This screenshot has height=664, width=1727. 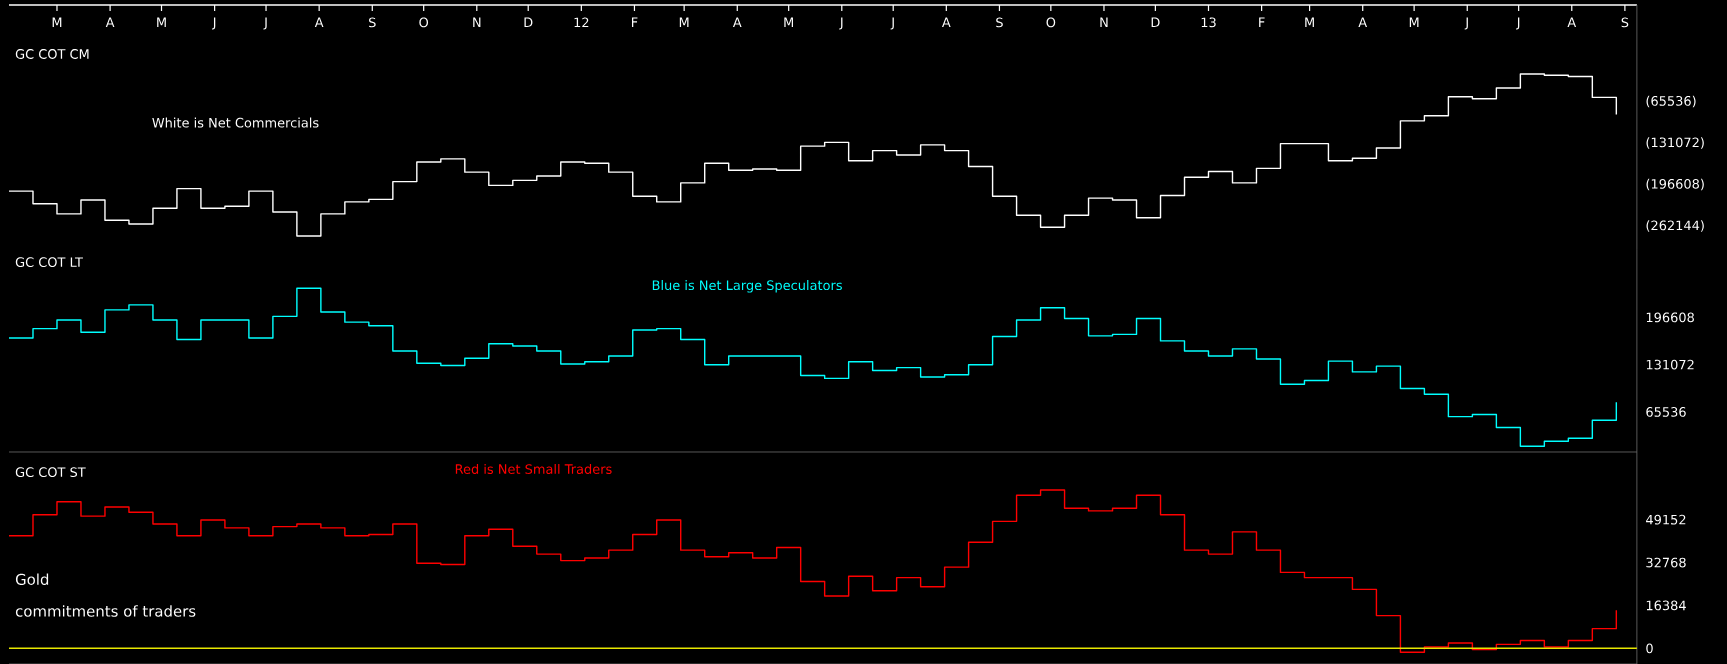 What do you see at coordinates (1675, 143) in the screenshot?
I see `y-tick-label: (131072)` at bounding box center [1675, 143].